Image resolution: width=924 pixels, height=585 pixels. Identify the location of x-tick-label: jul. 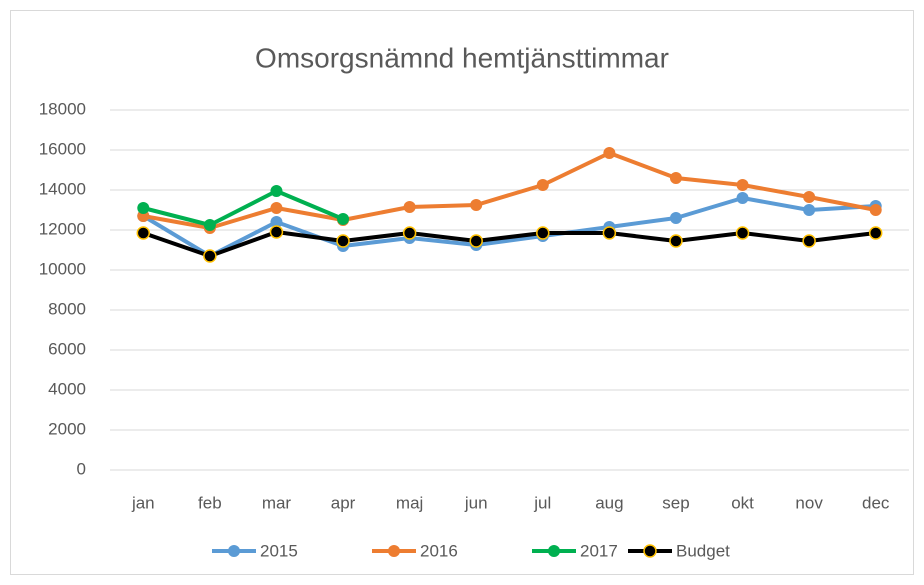
(542, 502).